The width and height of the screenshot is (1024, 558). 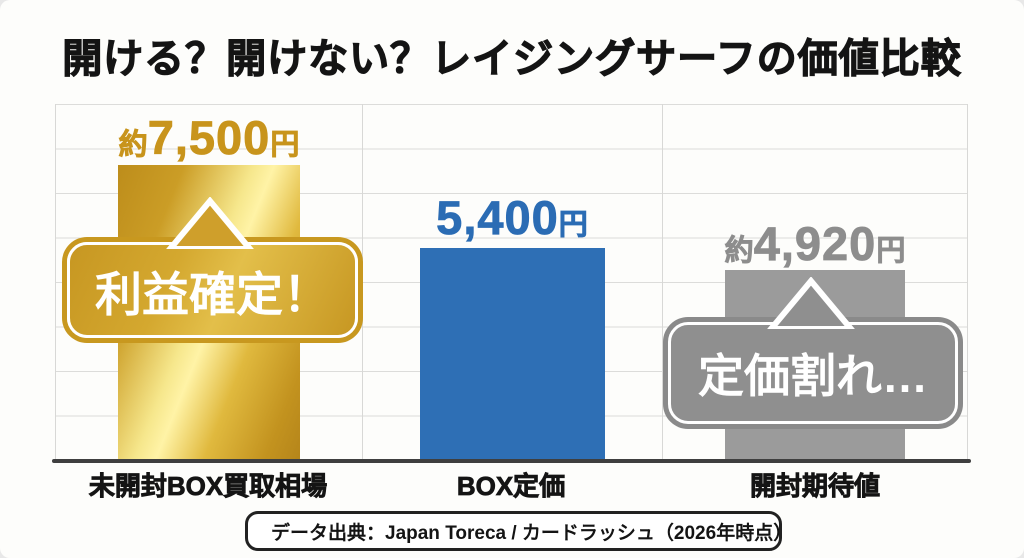 What do you see at coordinates (815, 486) in the screenshot?
I see `category-label-opening-expected: 開封期待値` at bounding box center [815, 486].